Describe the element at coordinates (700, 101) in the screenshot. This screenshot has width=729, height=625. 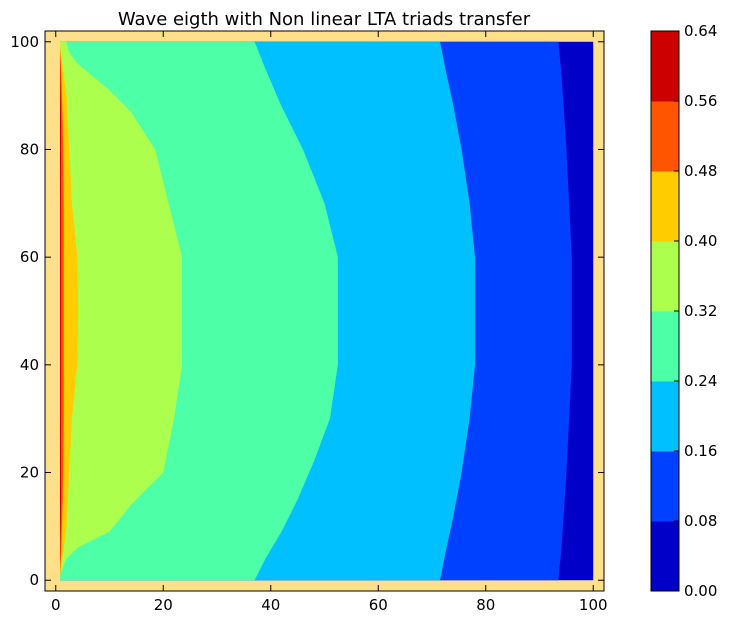
I see `colorbar-tick-label: 0.56` at that location.